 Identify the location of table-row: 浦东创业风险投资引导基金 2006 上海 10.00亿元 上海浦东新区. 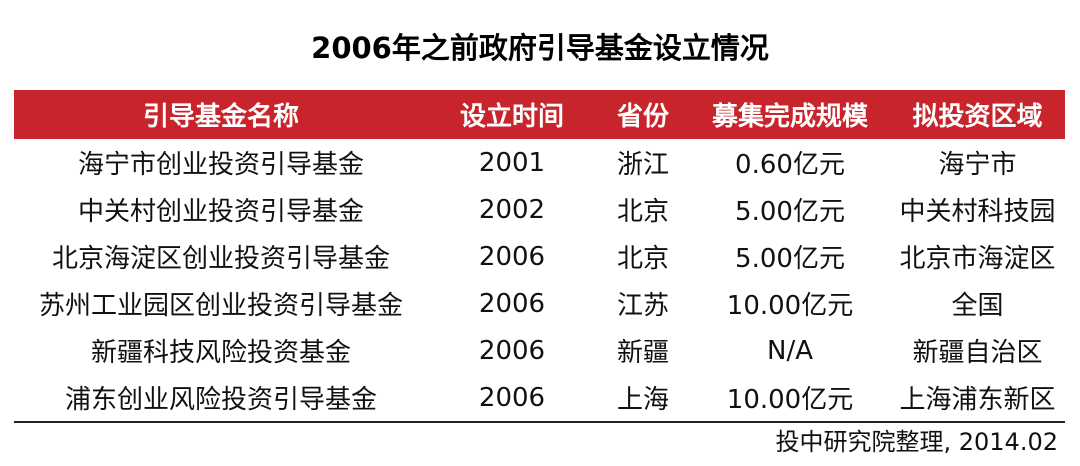
(539, 397).